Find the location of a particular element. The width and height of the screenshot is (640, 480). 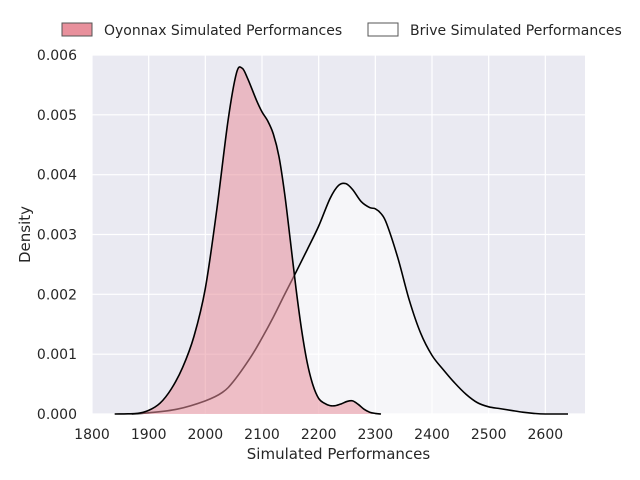

y-tick-label: 0.002 is located at coordinates (57, 295).